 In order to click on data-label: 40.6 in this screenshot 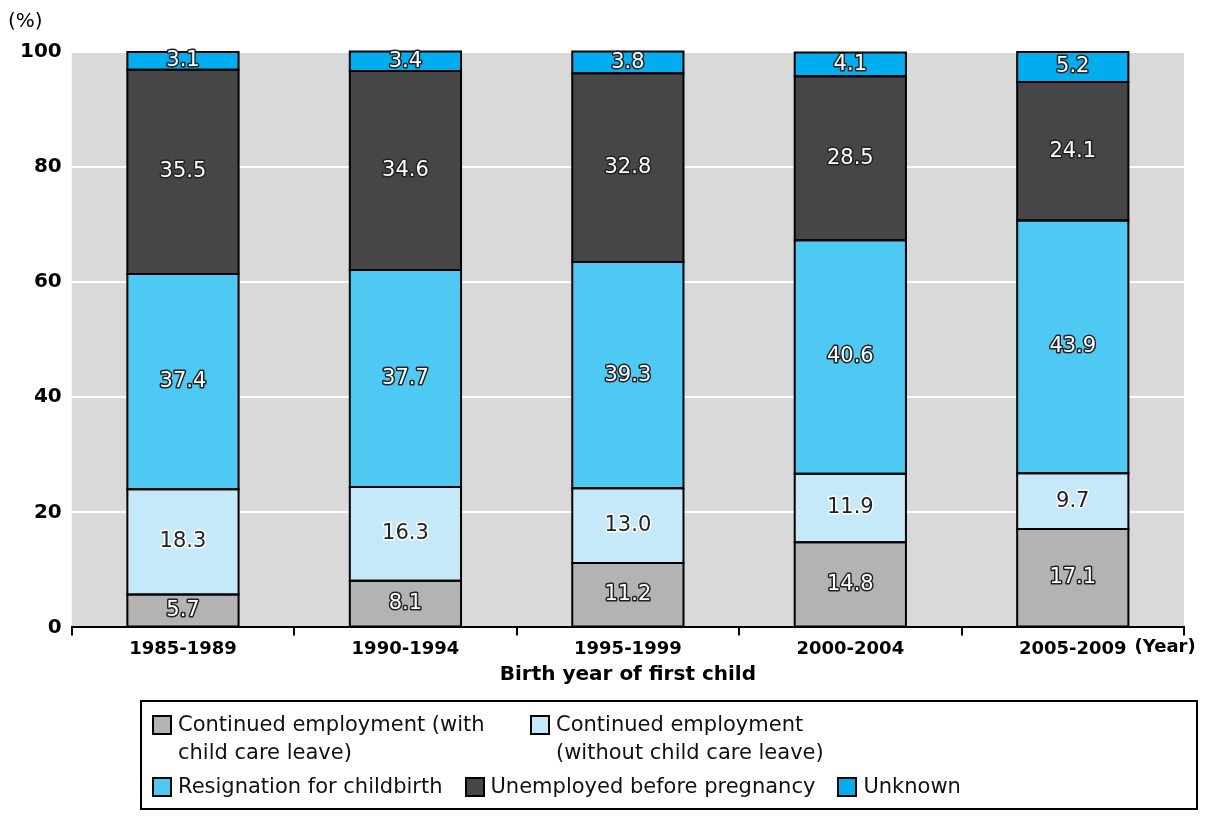, I will do `click(850, 355)`.